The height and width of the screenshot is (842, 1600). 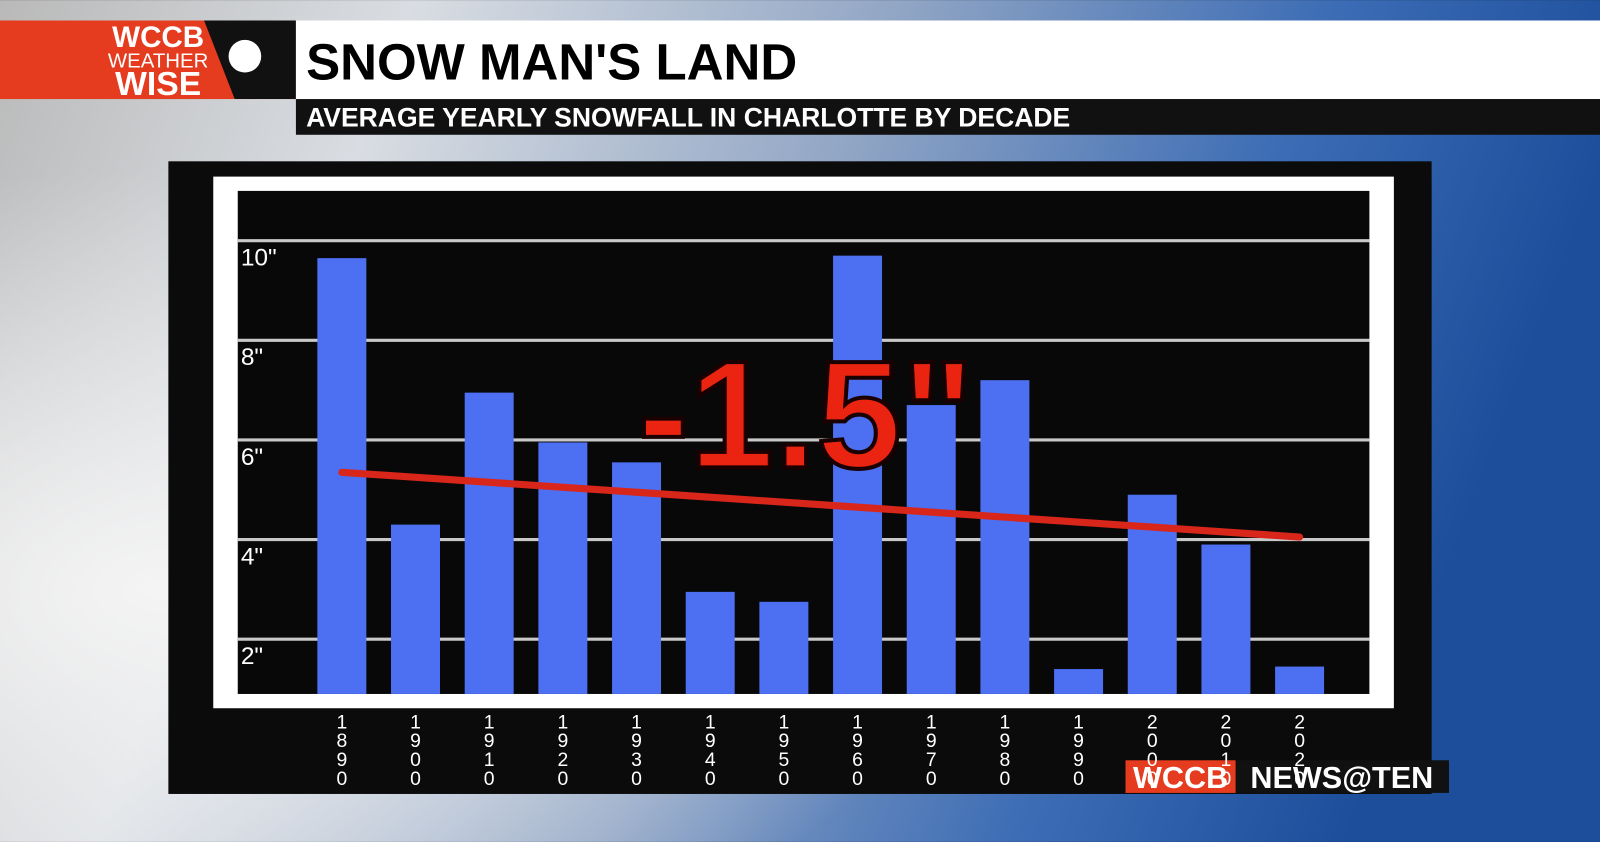 What do you see at coordinates (563, 749) in the screenshot?
I see `x-tick-label: 1920` at bounding box center [563, 749].